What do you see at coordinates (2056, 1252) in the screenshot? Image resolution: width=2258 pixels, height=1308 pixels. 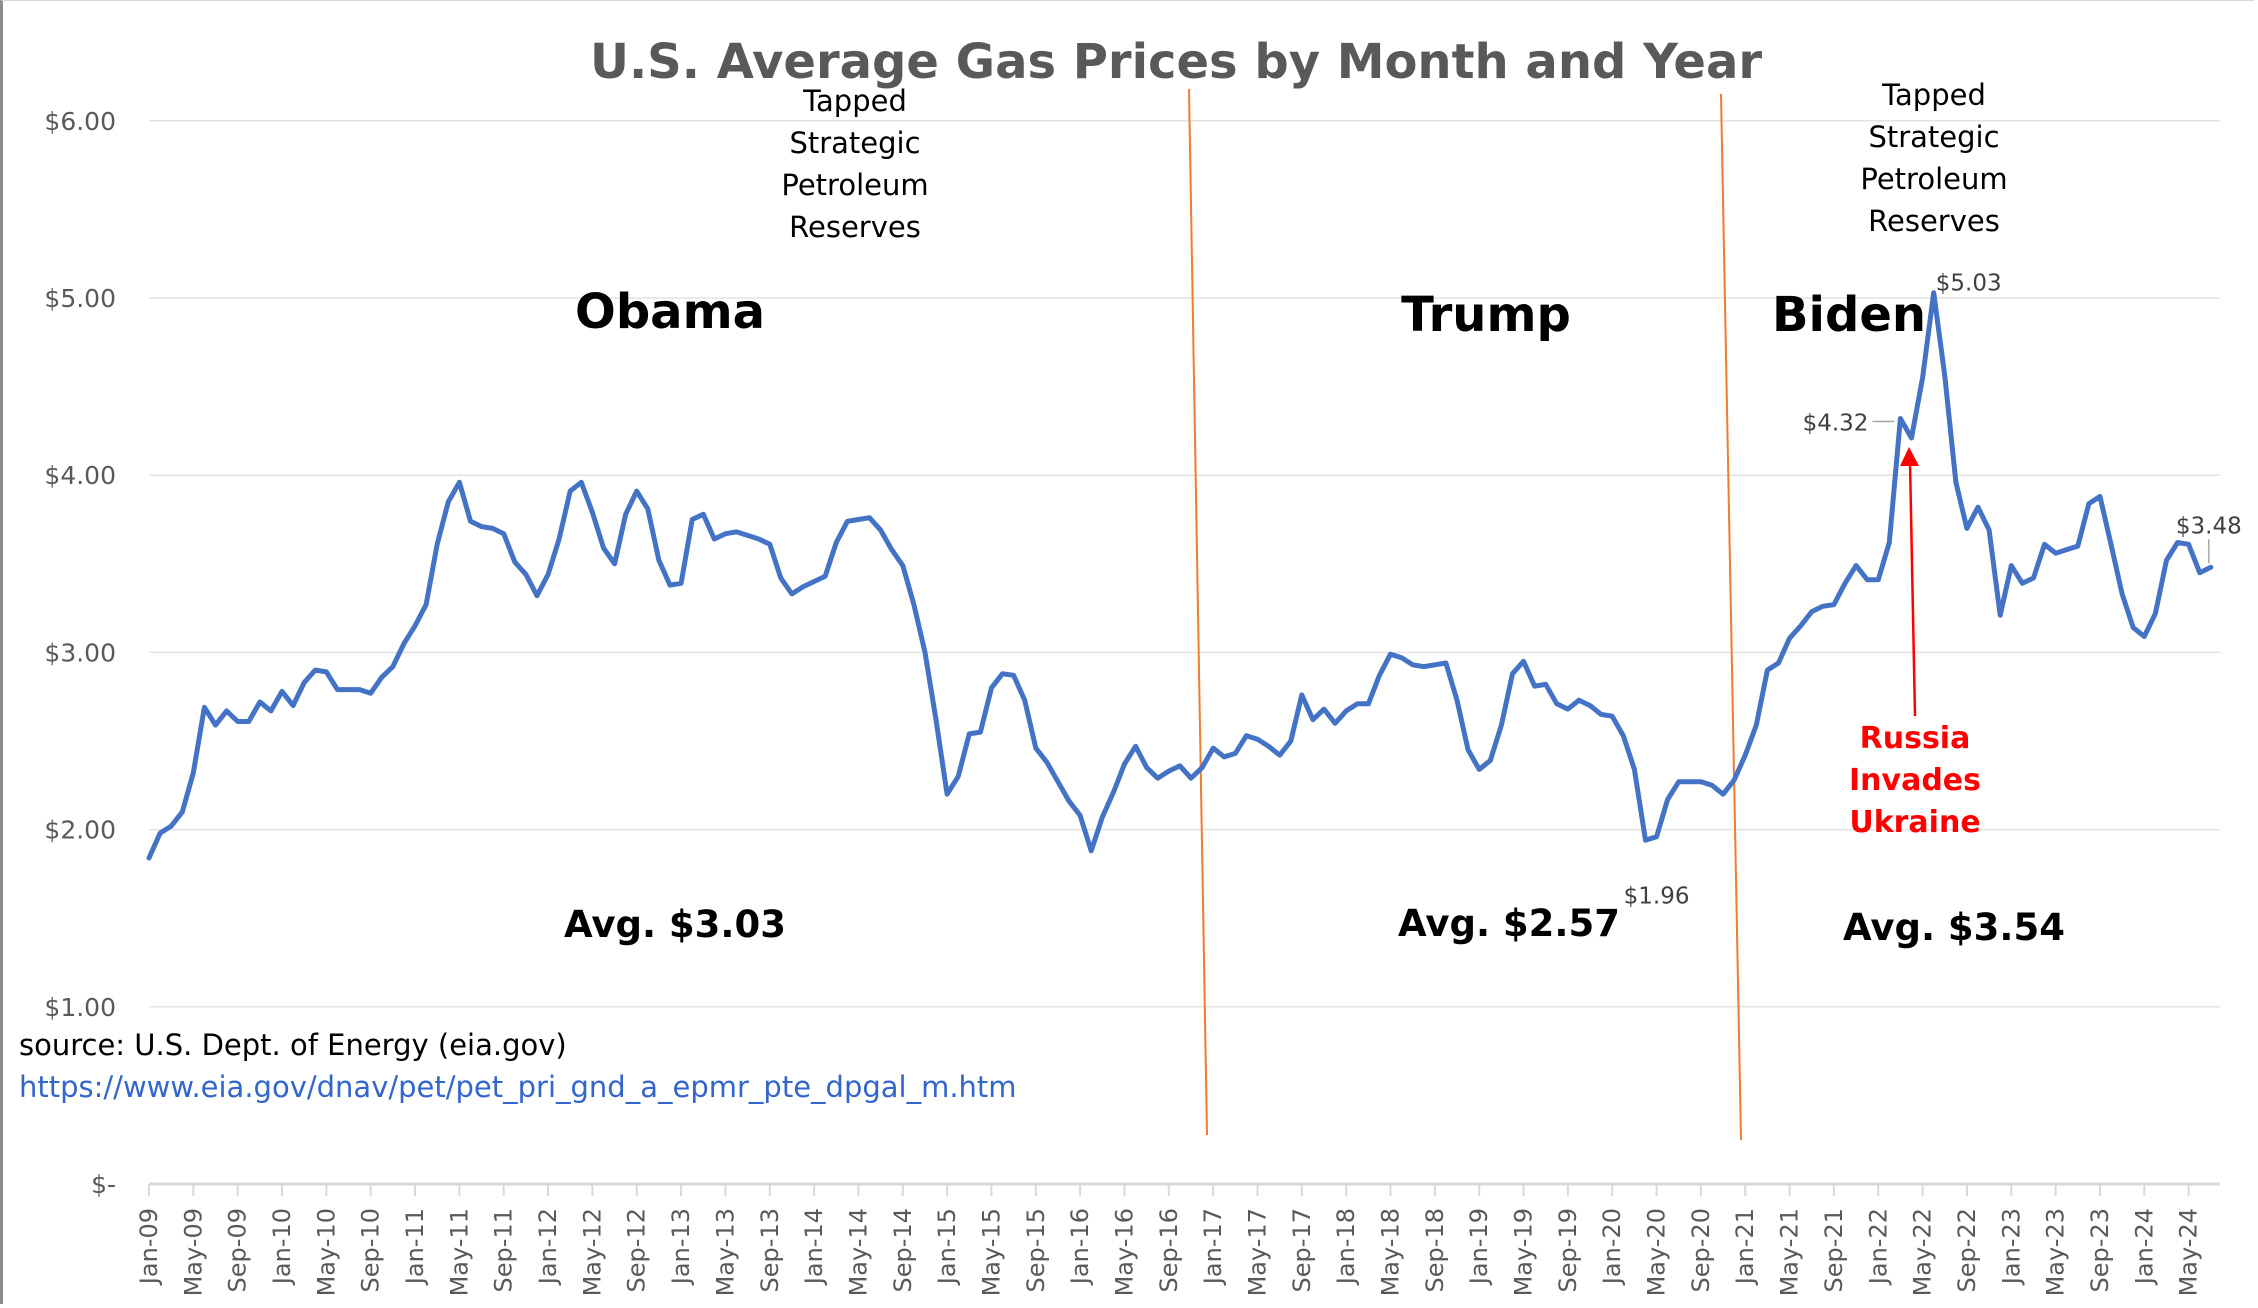 I see `x-tick-label: May-23` at bounding box center [2056, 1252].